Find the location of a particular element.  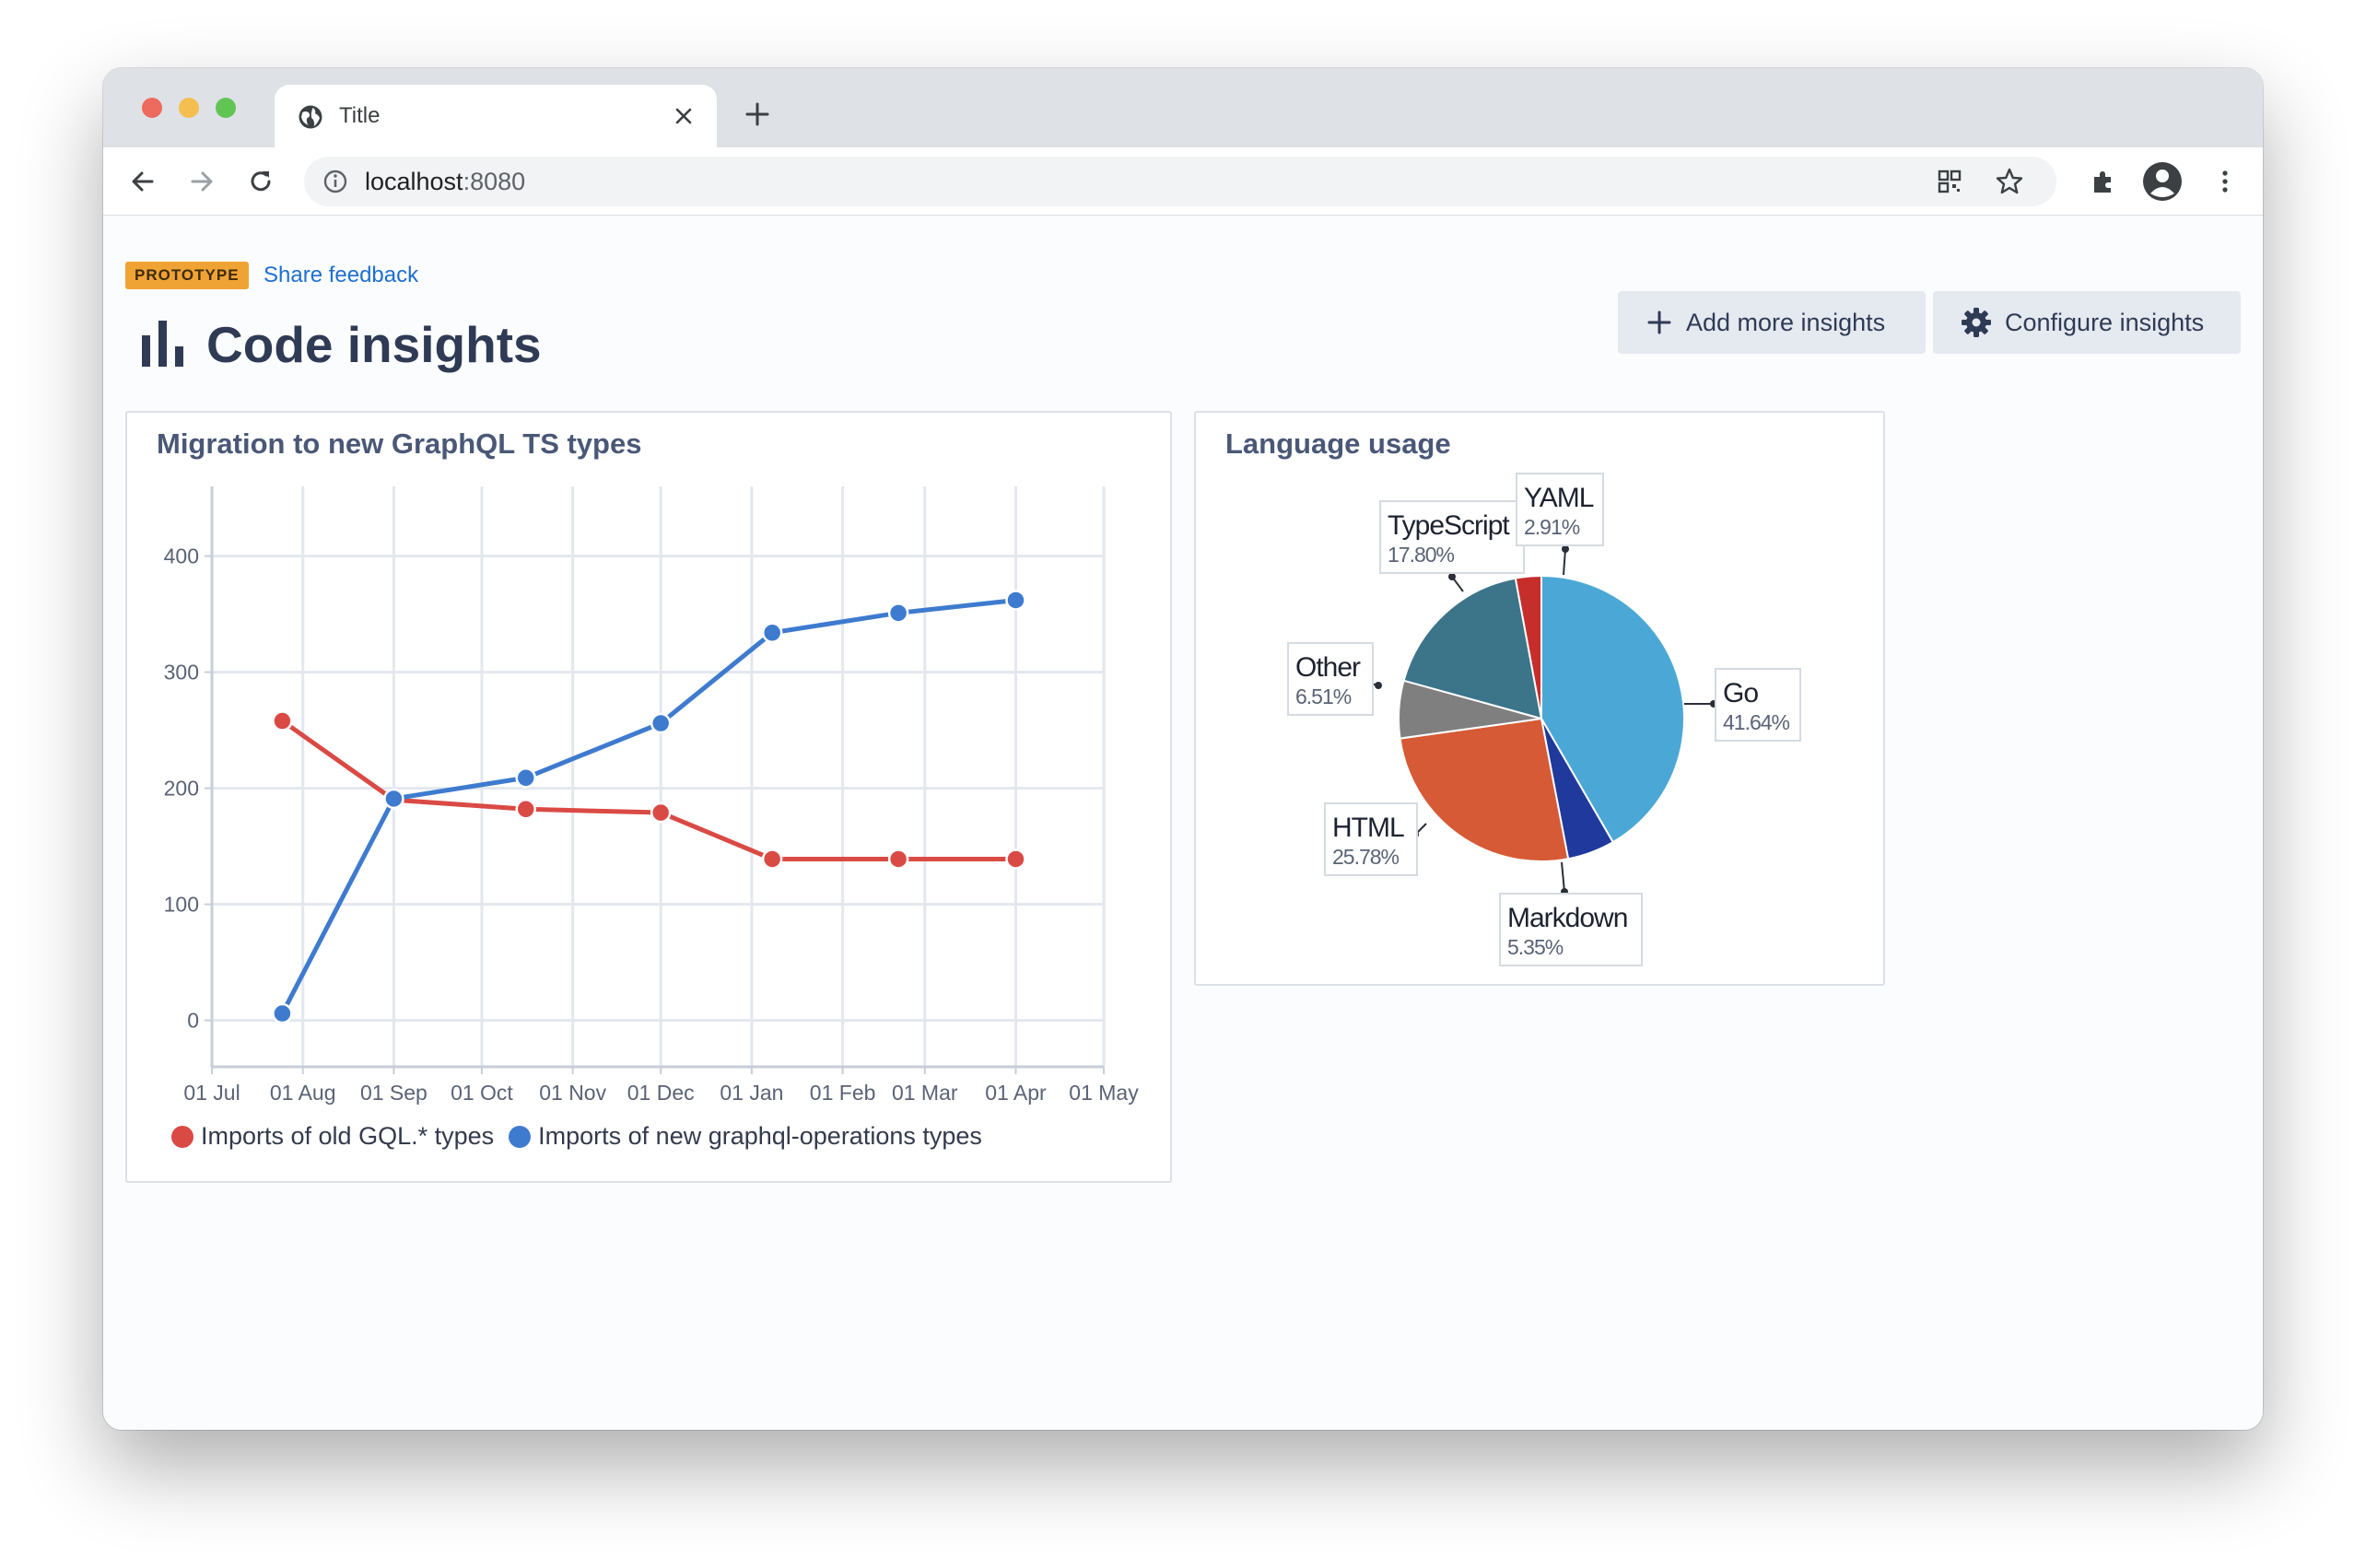

pie-slice-yaml is located at coordinates (1528, 647).